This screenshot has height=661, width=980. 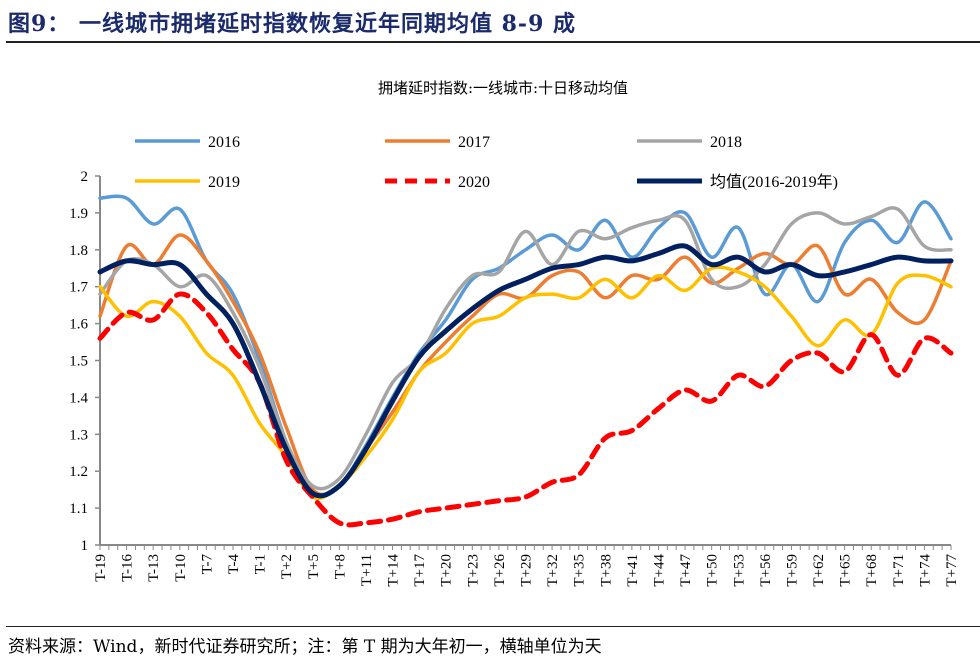 I want to click on legend-label: 2018, so click(x=726, y=142).